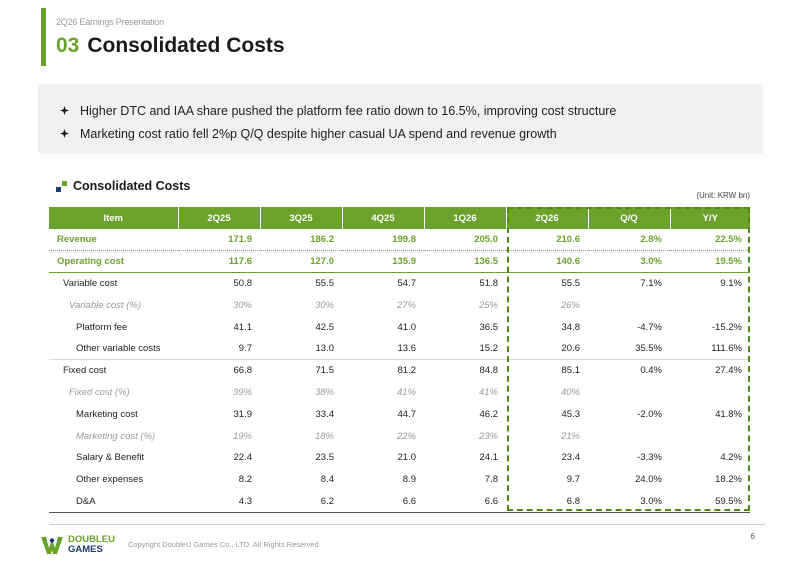 This screenshot has width=800, height=565. What do you see at coordinates (728, 480) in the screenshot?
I see `table-cell: 18.2%` at bounding box center [728, 480].